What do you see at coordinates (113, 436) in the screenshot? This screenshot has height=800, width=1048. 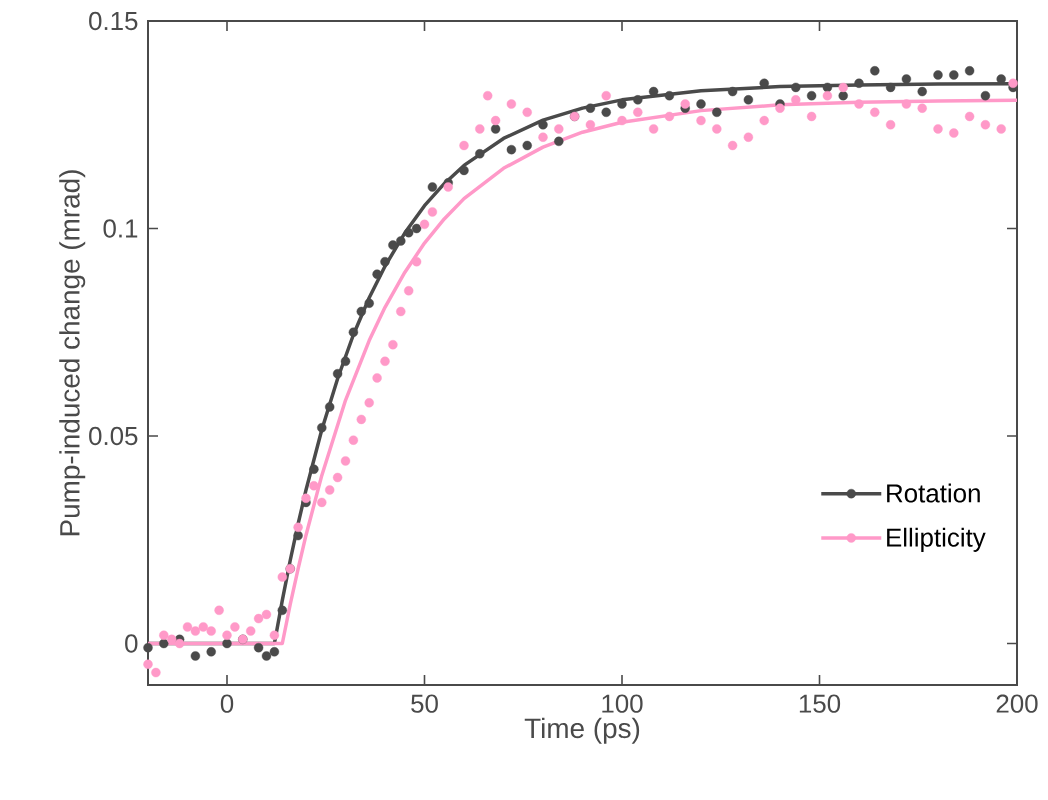 I see `y-tick-label: 0.05` at bounding box center [113, 436].